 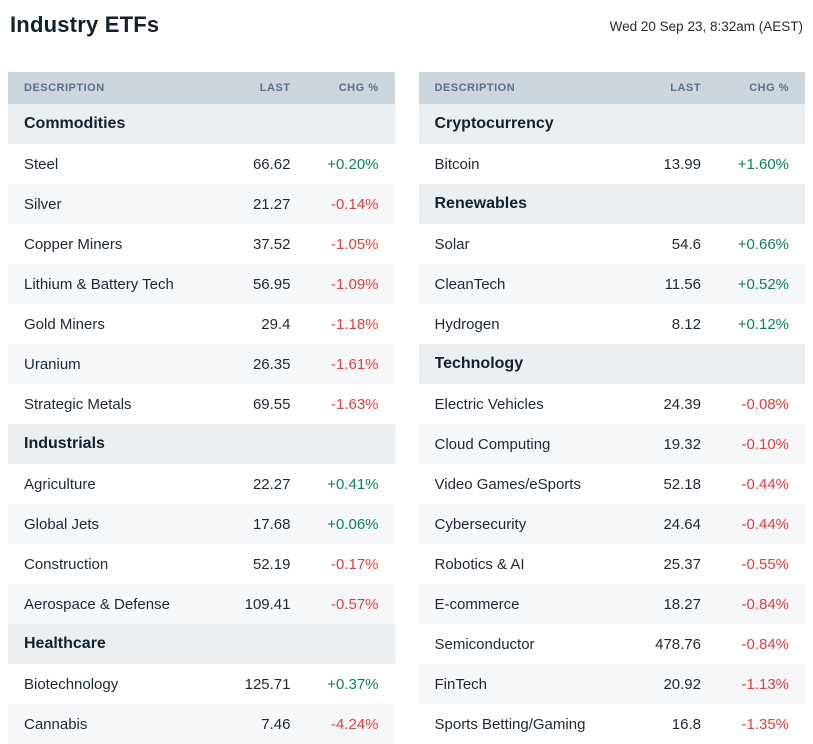 I want to click on etf-last: 125.71, so click(x=267, y=684).